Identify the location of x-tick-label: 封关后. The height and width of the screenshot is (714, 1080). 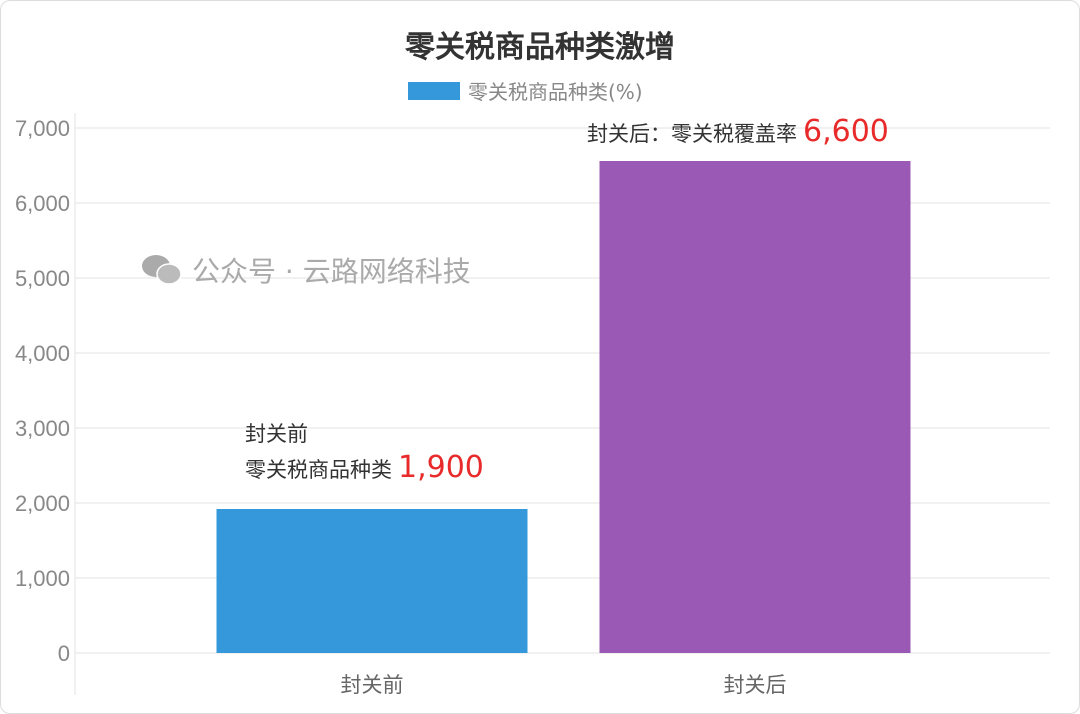
(755, 685).